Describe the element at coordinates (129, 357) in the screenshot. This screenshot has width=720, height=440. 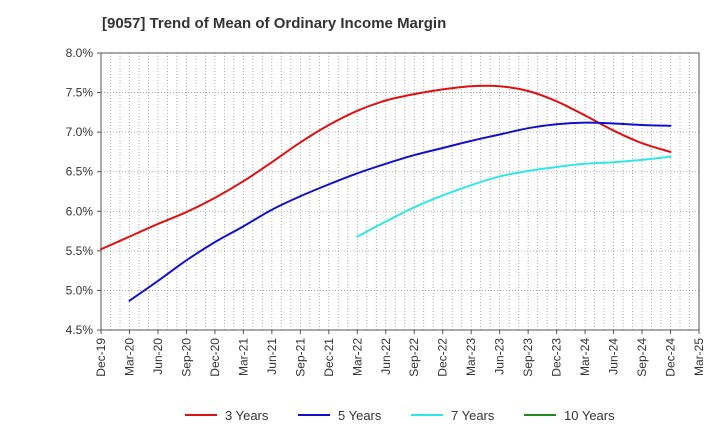
I see `x-tick-label: Mar-20` at that location.